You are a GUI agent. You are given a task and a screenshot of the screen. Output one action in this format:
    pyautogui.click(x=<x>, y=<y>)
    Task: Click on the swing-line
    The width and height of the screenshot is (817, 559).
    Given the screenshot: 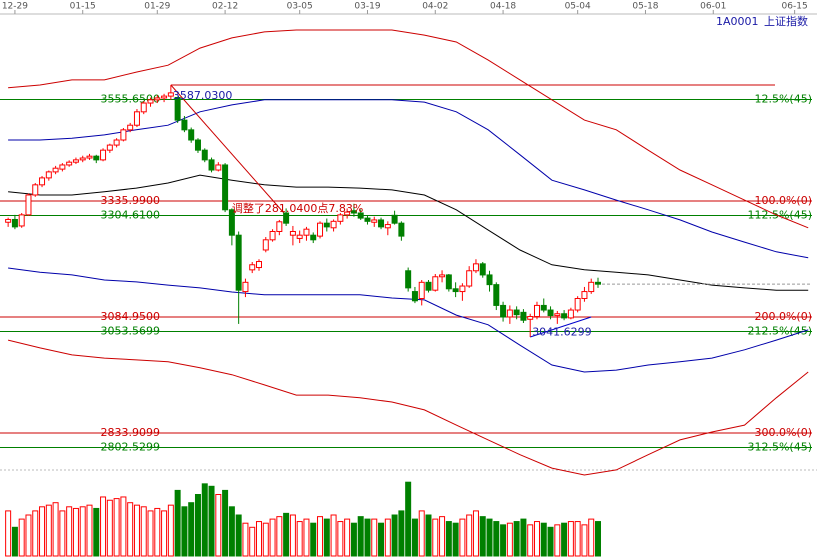 What is the action you would take?
    pyautogui.click(x=228, y=150)
    